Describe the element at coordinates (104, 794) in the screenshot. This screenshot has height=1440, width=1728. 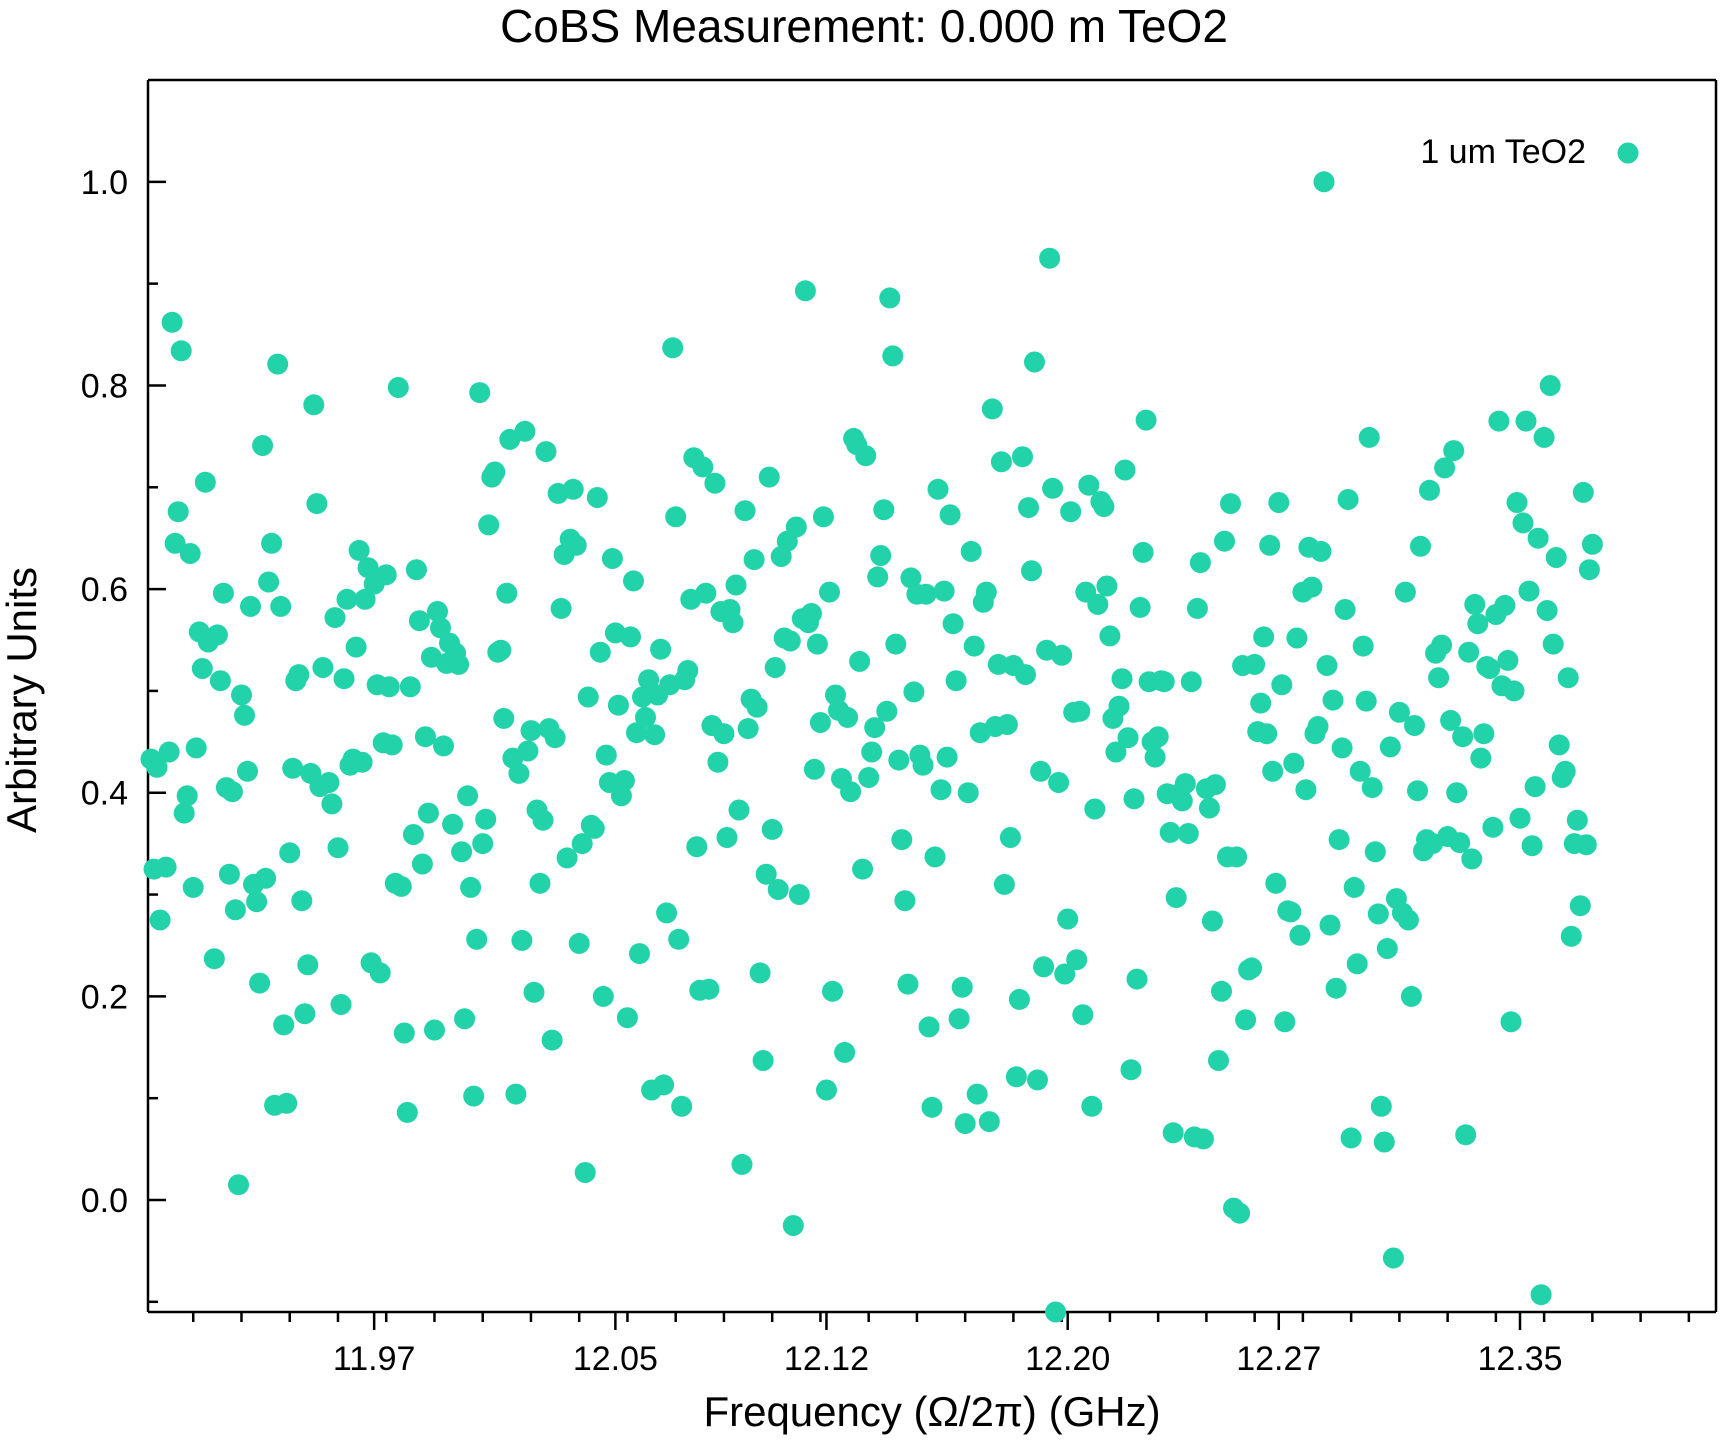
I see `y-tick-label: 0.4` at that location.